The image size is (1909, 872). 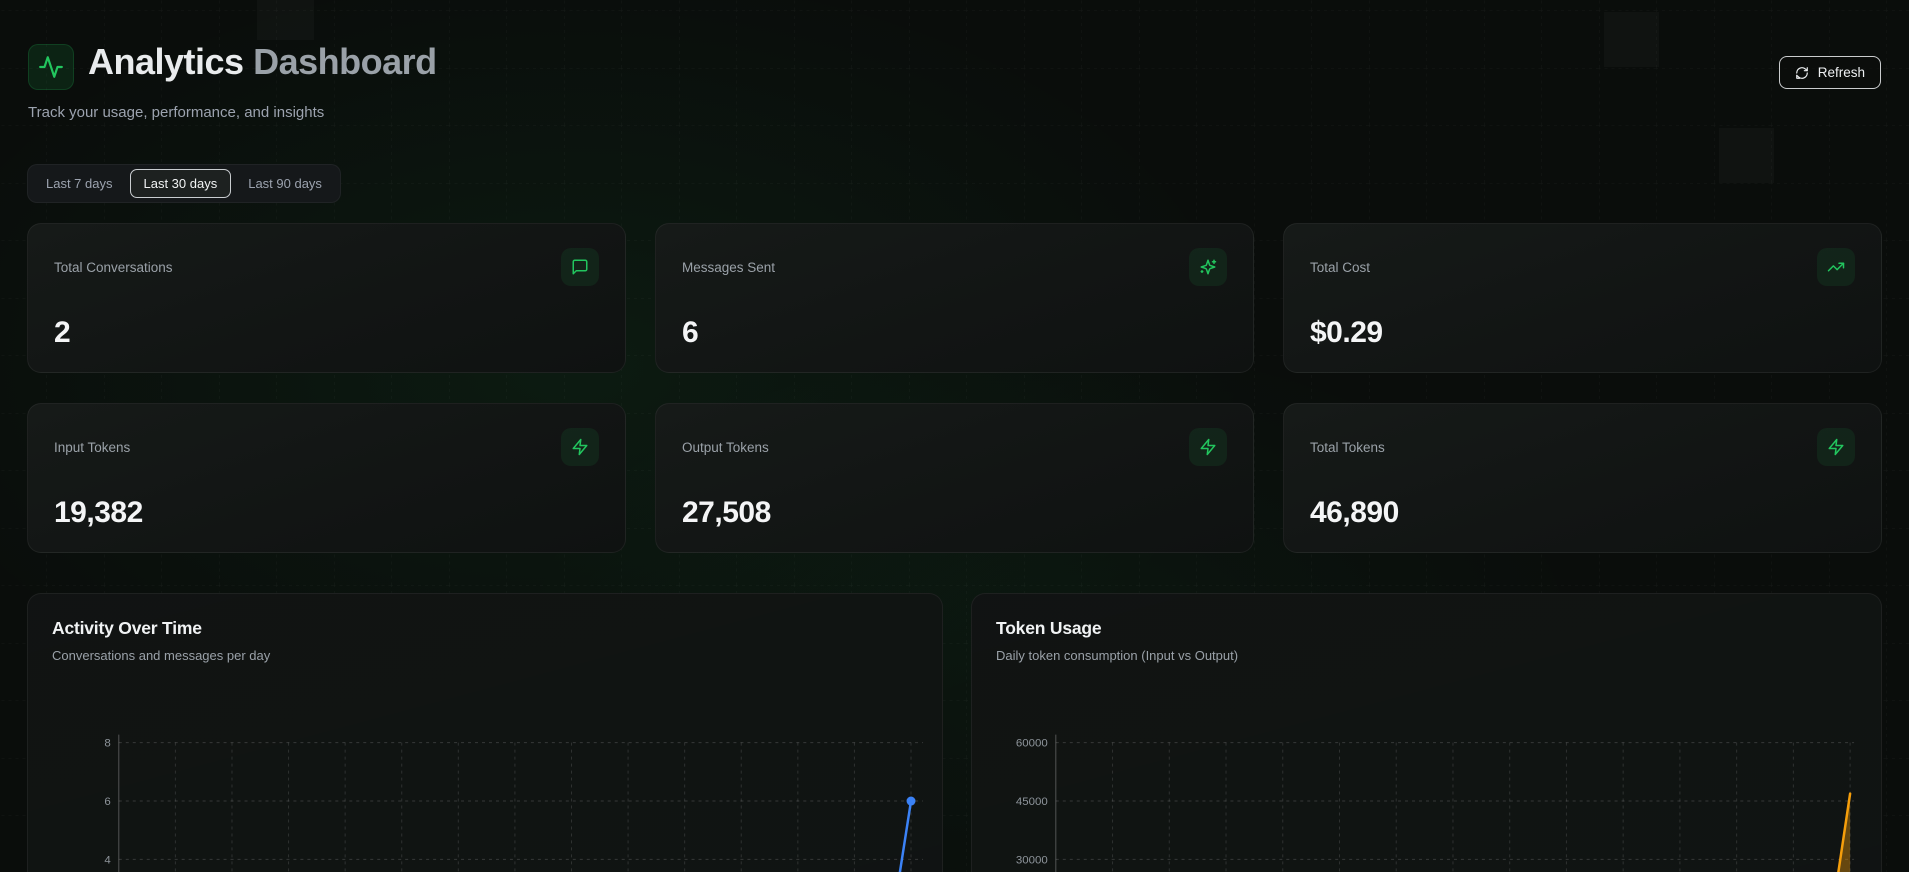 I want to click on stat-value: $0.29, so click(x=1346, y=332).